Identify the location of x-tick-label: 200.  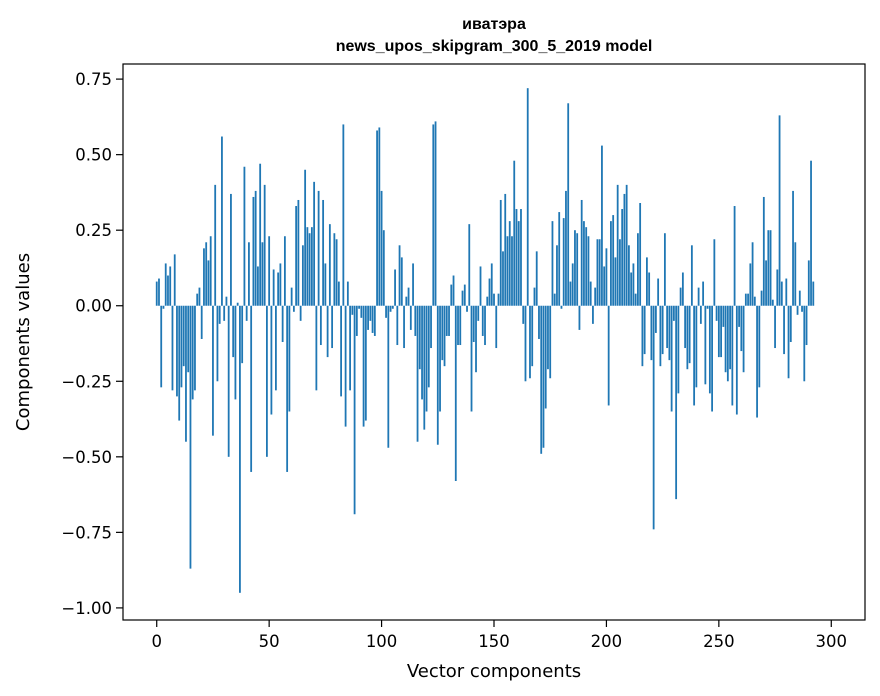
(607, 641).